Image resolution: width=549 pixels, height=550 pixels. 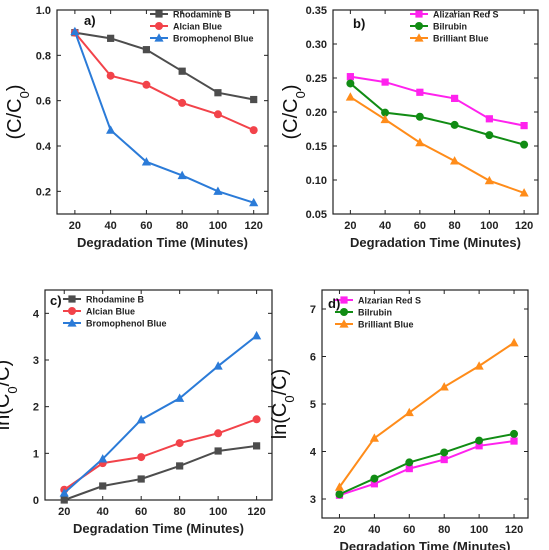 What do you see at coordinates (43, 56) in the screenshot?
I see `y-tick-label: 0.8` at bounding box center [43, 56].